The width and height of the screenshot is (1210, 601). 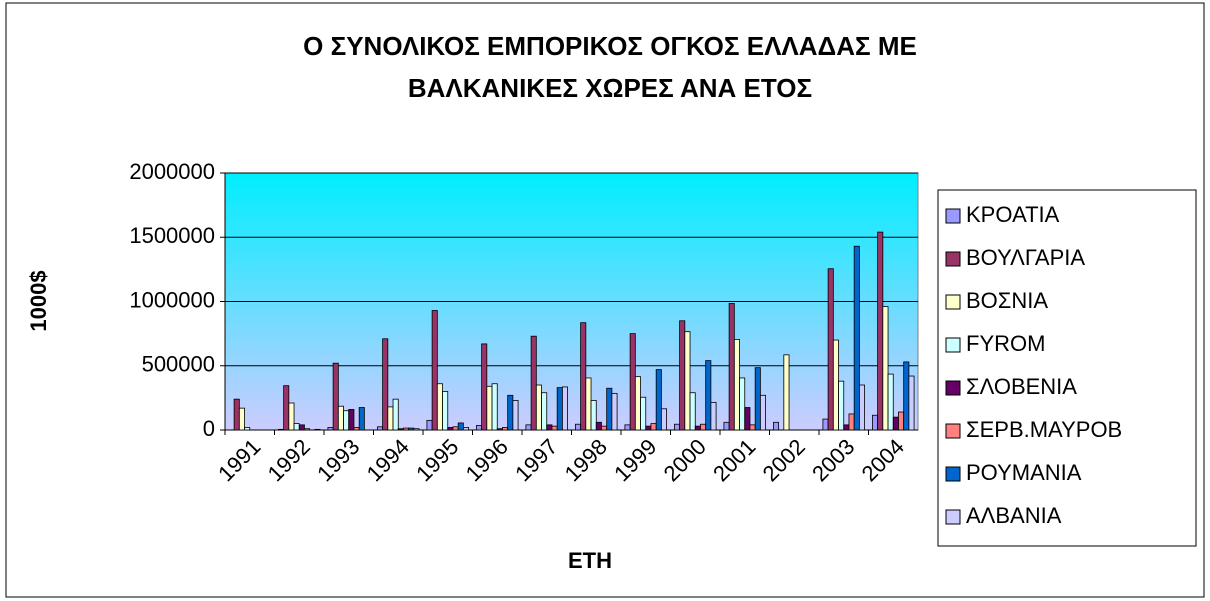 What do you see at coordinates (1044, 429) in the screenshot?
I see `legend-label: ΣΕΡΒ.ΜΑΥΡΟΒ` at bounding box center [1044, 429].